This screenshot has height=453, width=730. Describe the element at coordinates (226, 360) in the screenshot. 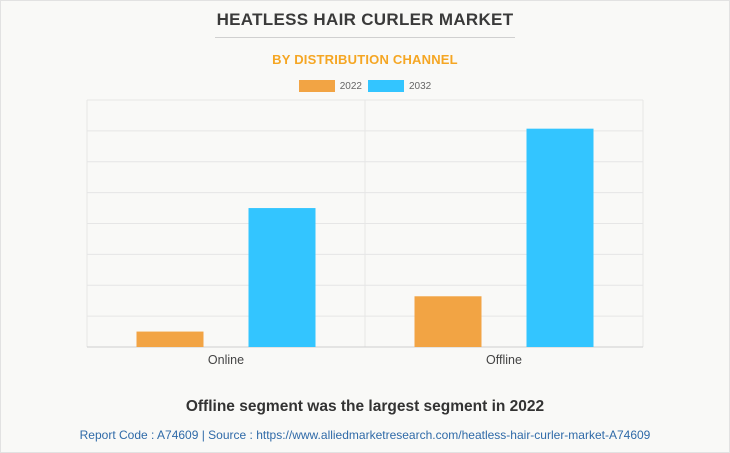

I see `x-tick-label: Online` at that location.